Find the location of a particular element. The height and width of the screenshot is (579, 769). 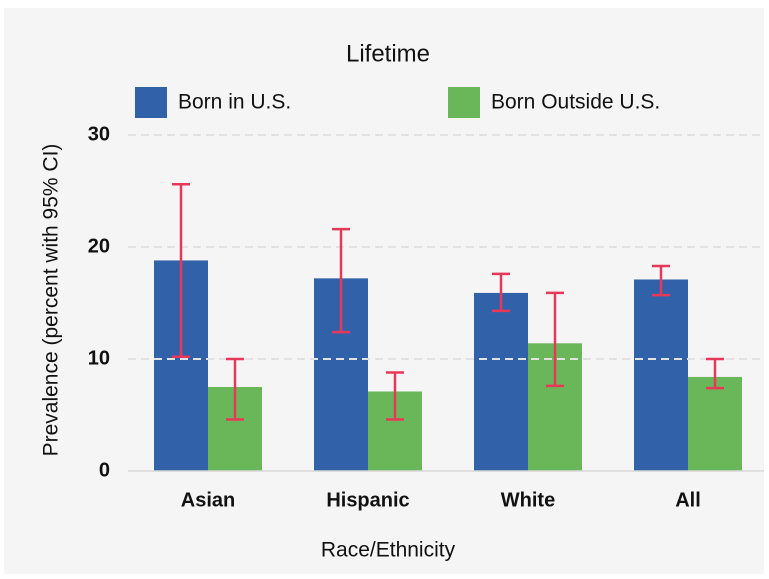

y-tick-label: 20 is located at coordinates (99, 246).